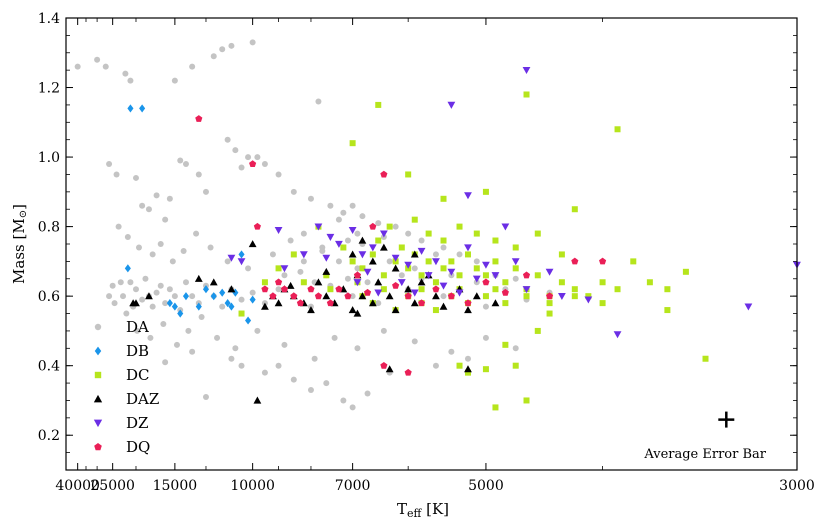  Describe the element at coordinates (49, 89) in the screenshot. I see `y-tick-label: 1.2` at that location.